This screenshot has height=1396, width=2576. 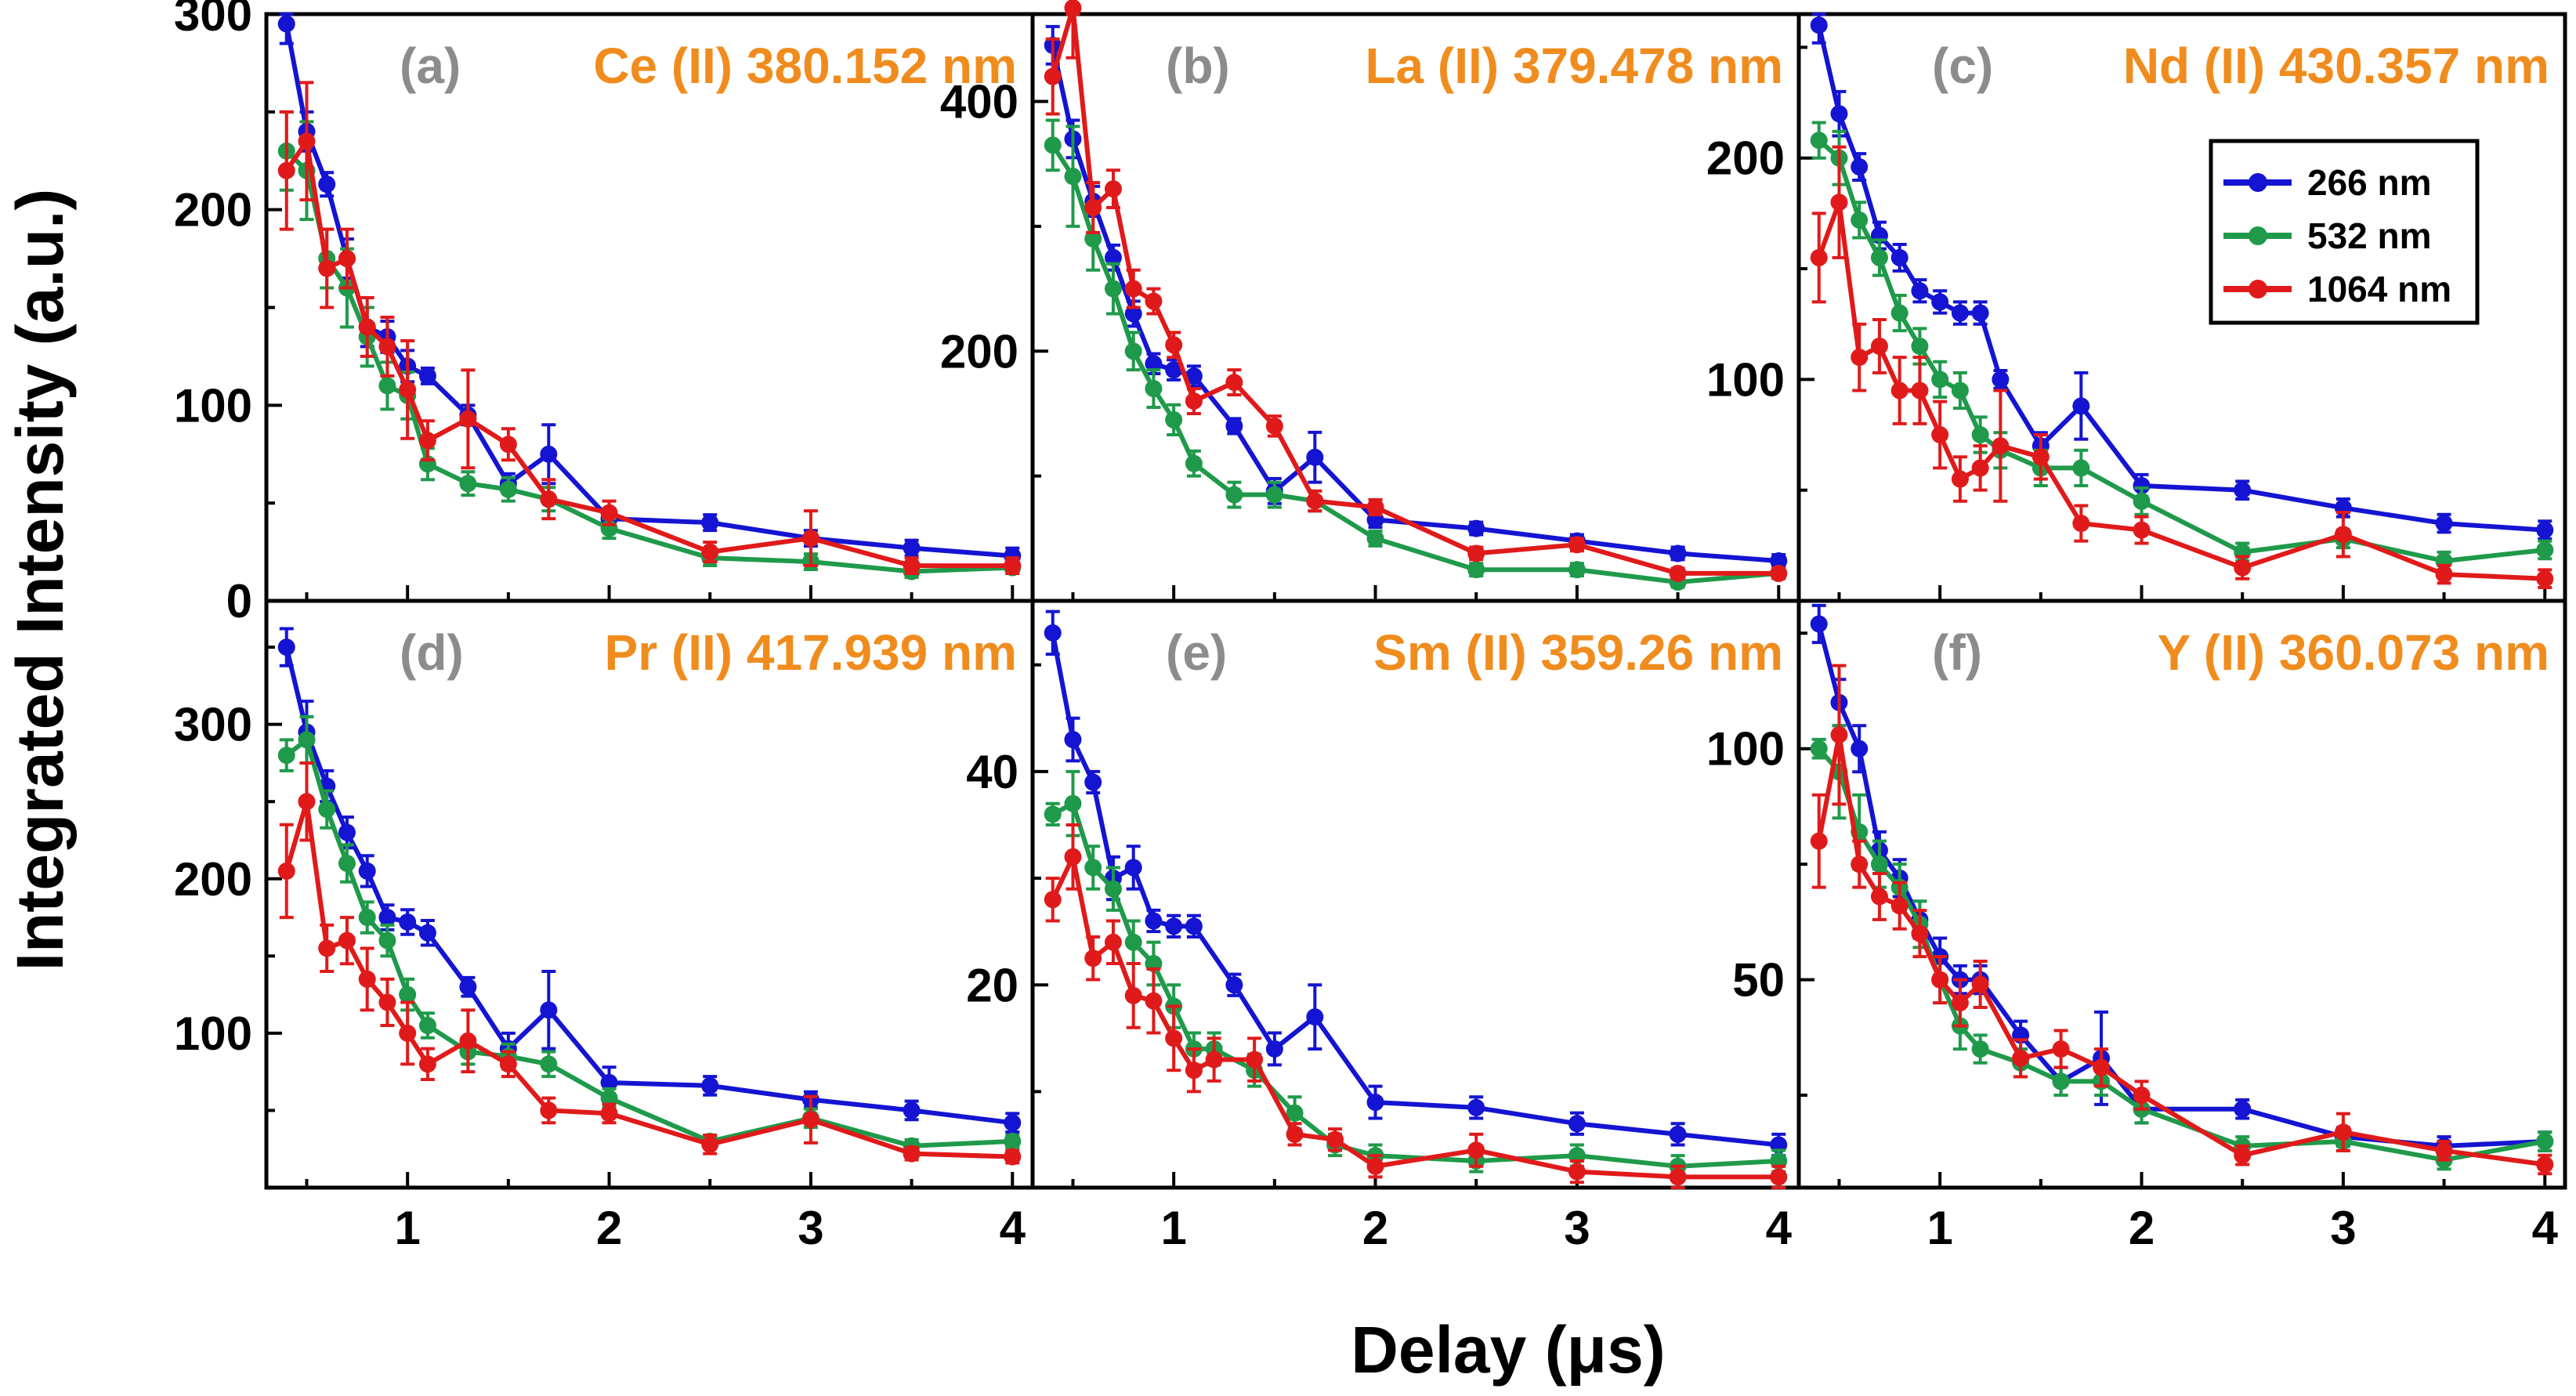 I want to click on panel-frame-b, so click(x=1415, y=307).